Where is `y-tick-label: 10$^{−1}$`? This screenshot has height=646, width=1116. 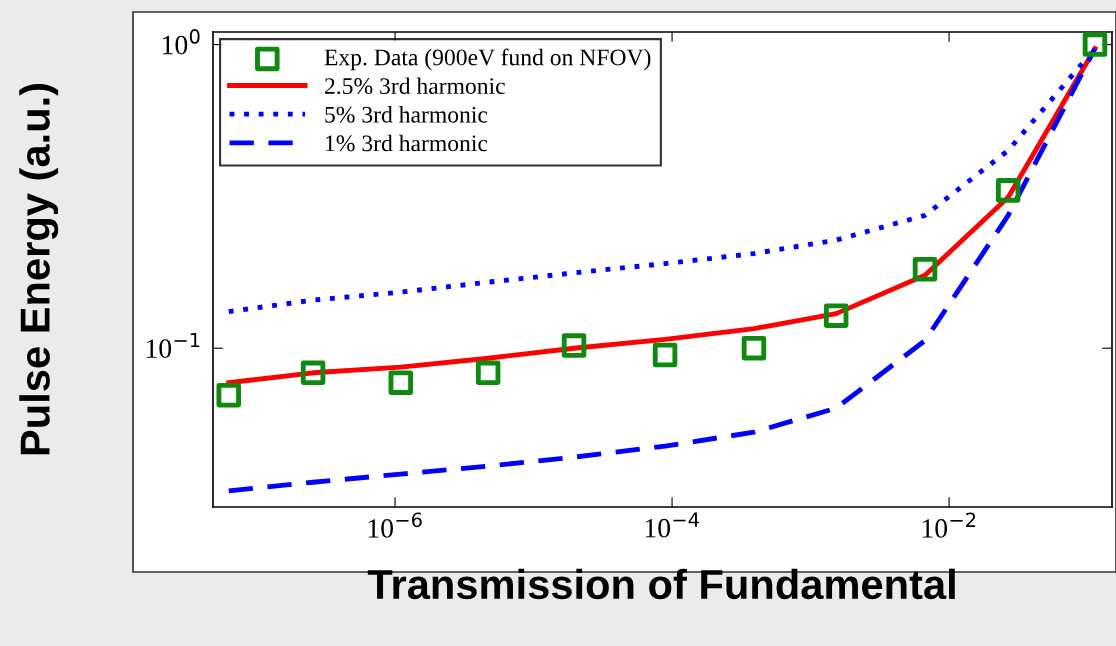
y-tick-label: 10$^{−1}$ is located at coordinates (173, 345).